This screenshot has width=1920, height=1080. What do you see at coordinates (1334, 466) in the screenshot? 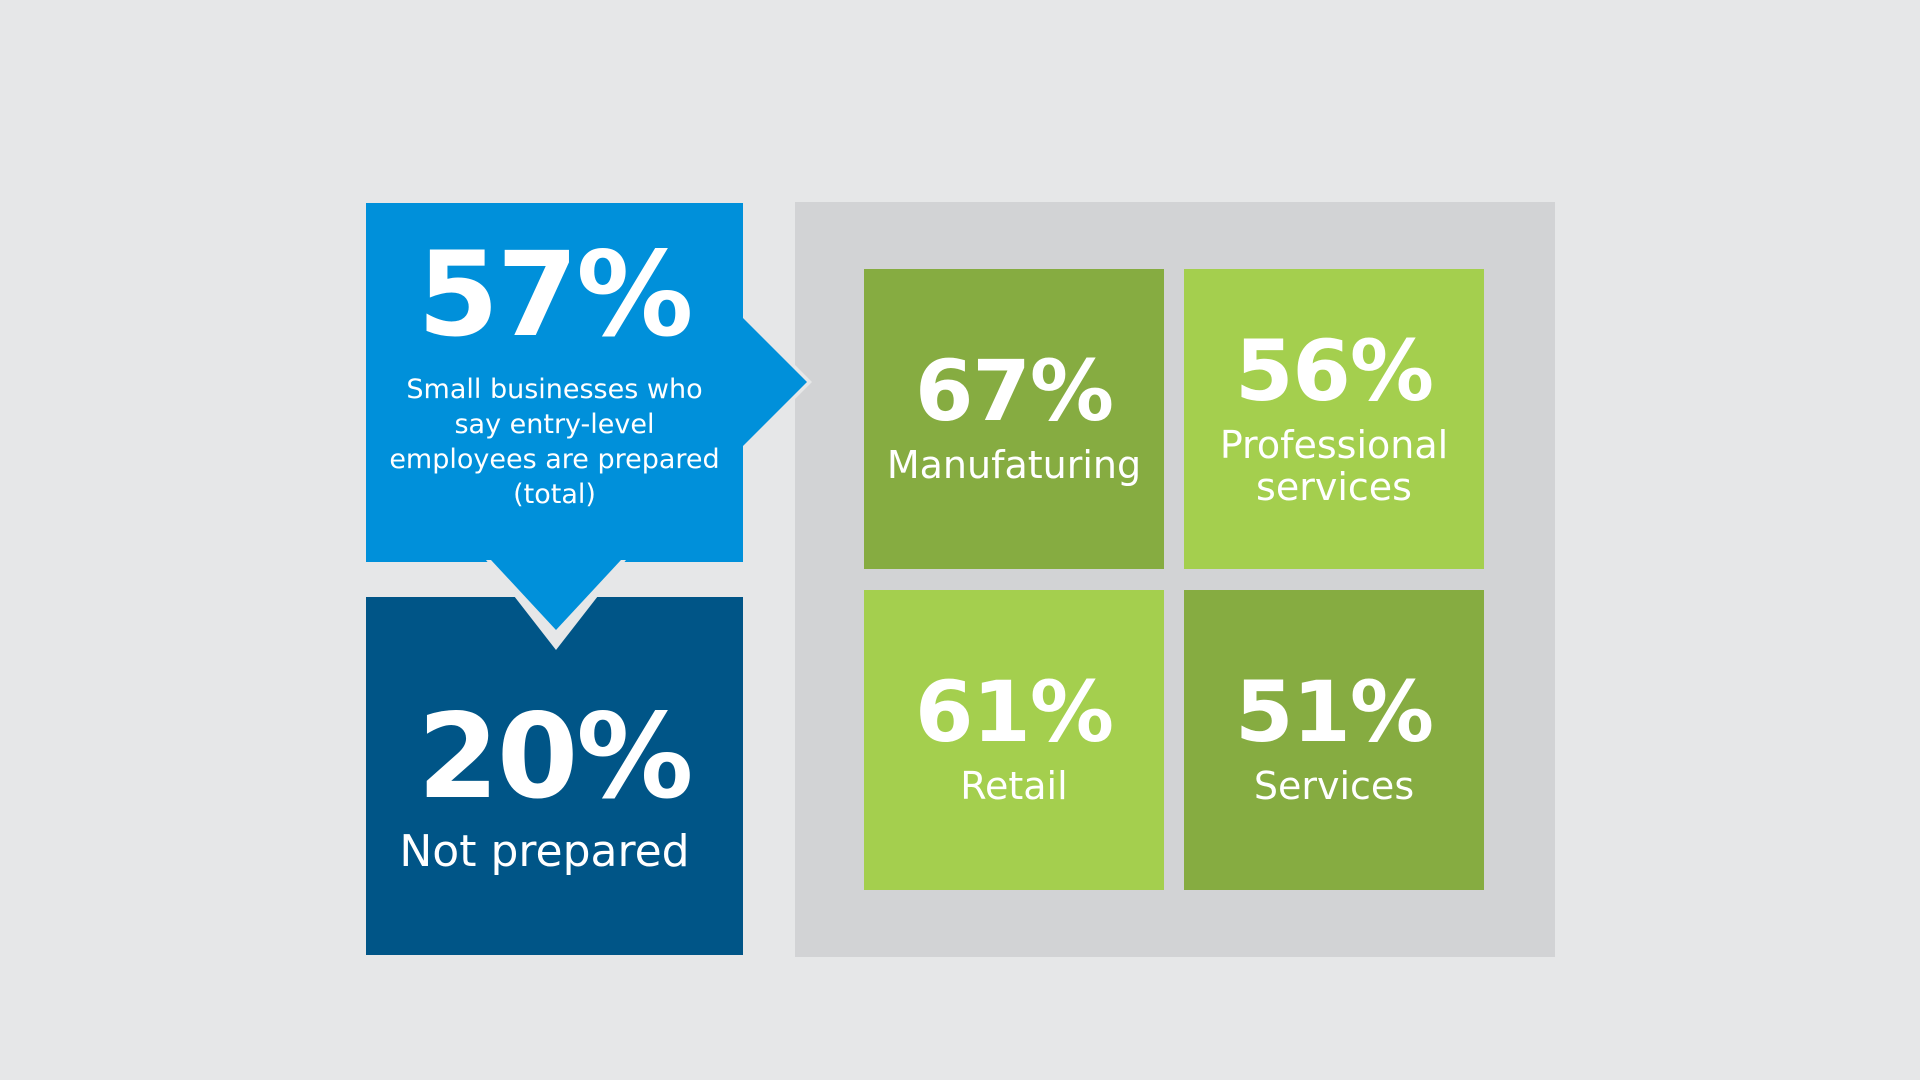
I see `sector-label: Professional services` at bounding box center [1334, 466].